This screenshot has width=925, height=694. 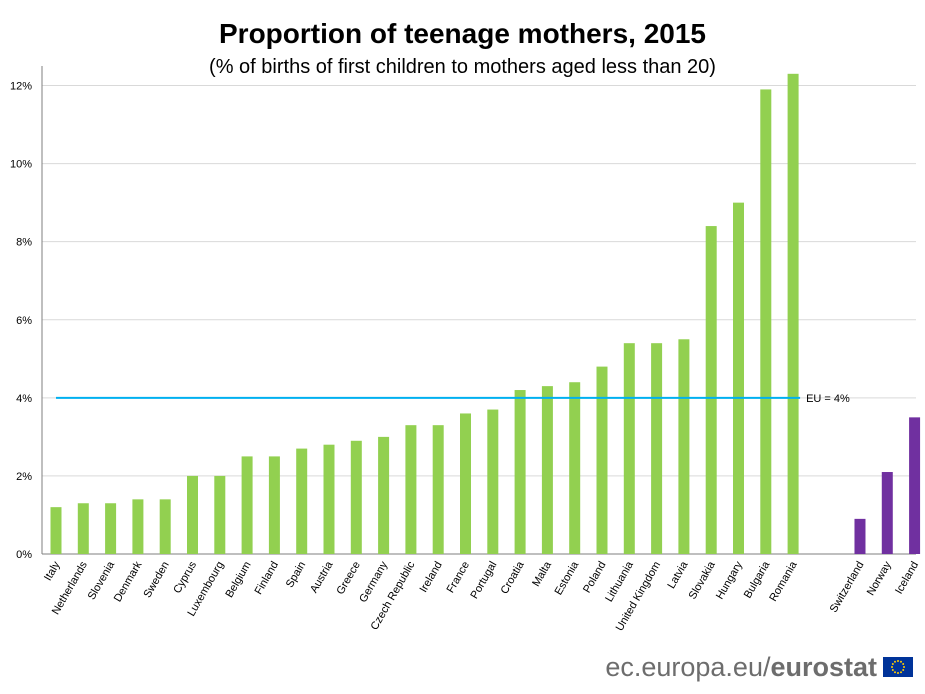 I want to click on bar-estonia, so click(x=575, y=468).